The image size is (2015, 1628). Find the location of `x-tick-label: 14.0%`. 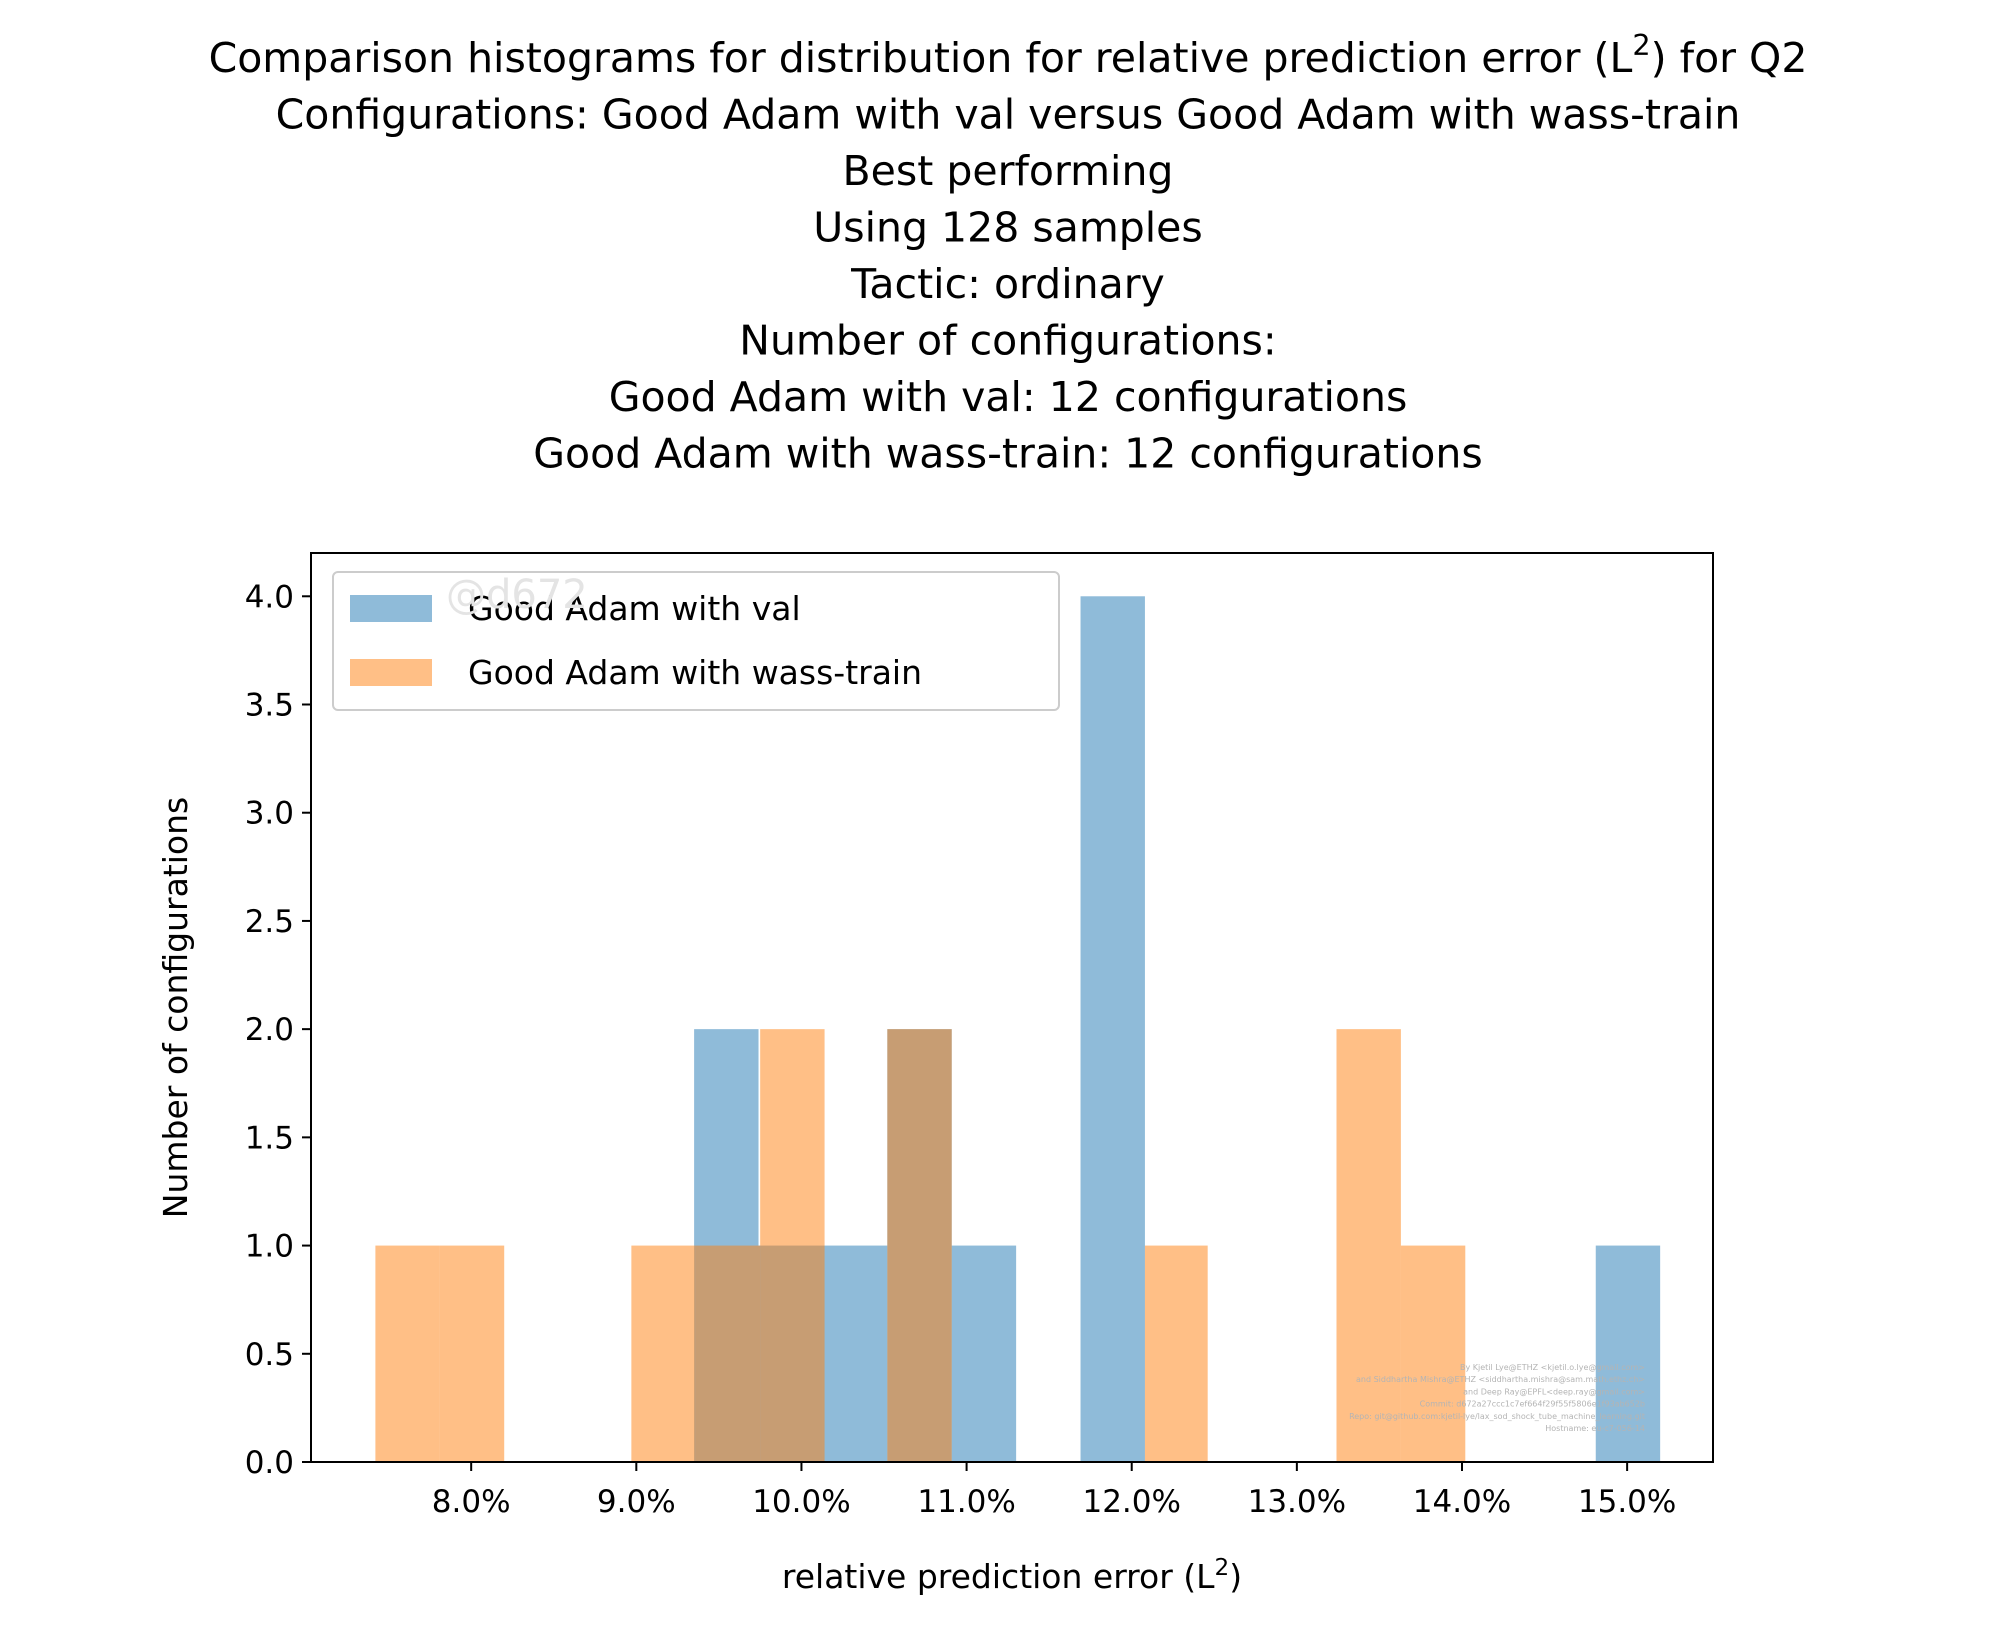

x-tick-label: 14.0% is located at coordinates (1462, 1502).